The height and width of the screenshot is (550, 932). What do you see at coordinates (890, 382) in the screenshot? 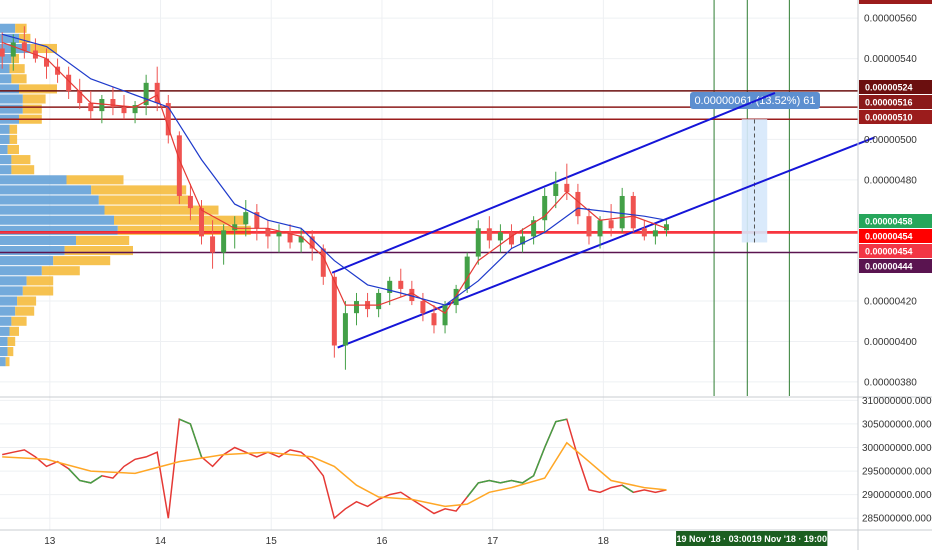
I see `price-tick-label: 0.00000380` at bounding box center [890, 382].